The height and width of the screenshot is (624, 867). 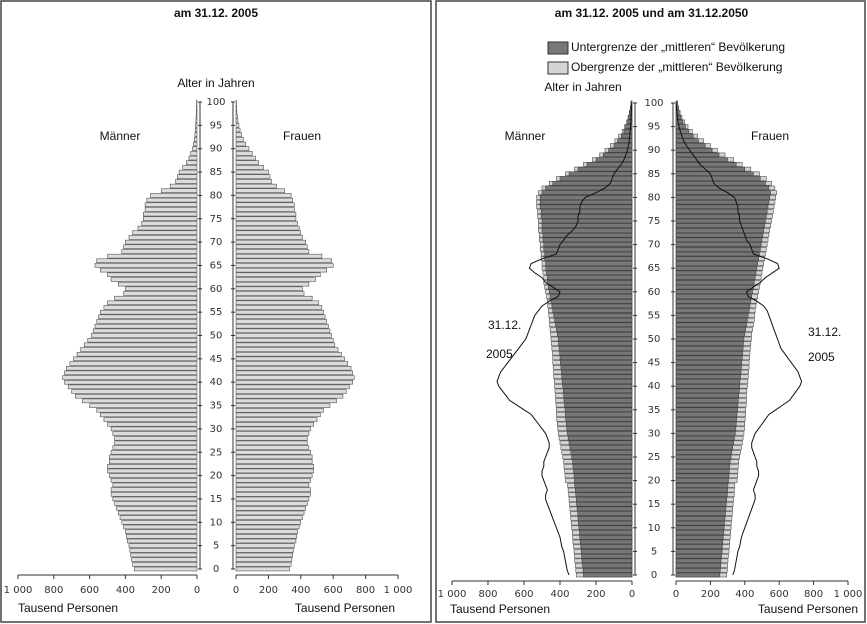 What do you see at coordinates (654, 150) in the screenshot?
I see `y-tick-label: 90` at bounding box center [654, 150].